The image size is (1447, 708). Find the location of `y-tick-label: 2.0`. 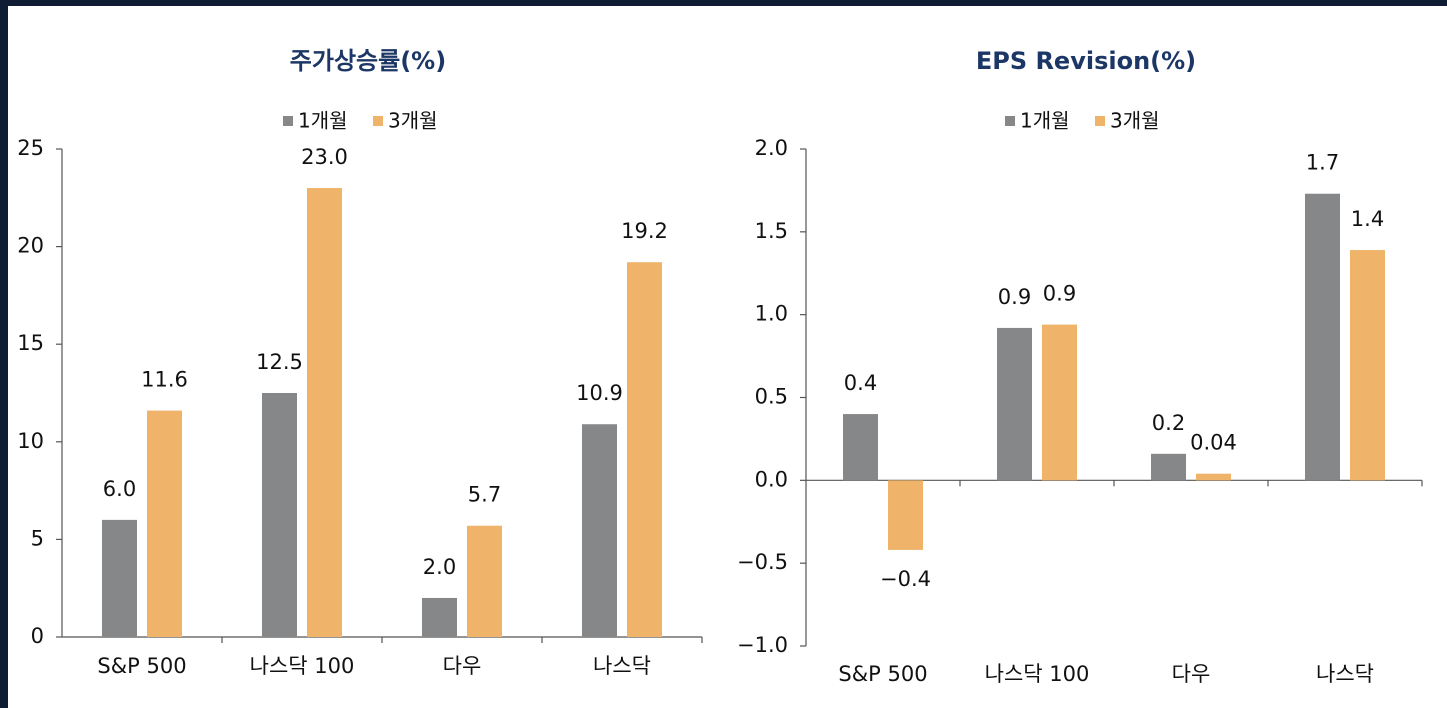

y-tick-label: 2.0 is located at coordinates (771, 148).